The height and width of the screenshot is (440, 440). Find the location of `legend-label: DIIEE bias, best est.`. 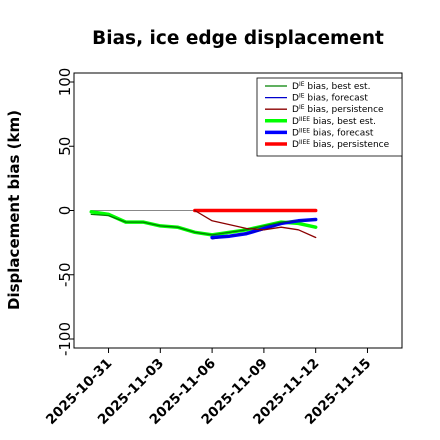

legend-label: DIIEE bias, best est. is located at coordinates (334, 121).